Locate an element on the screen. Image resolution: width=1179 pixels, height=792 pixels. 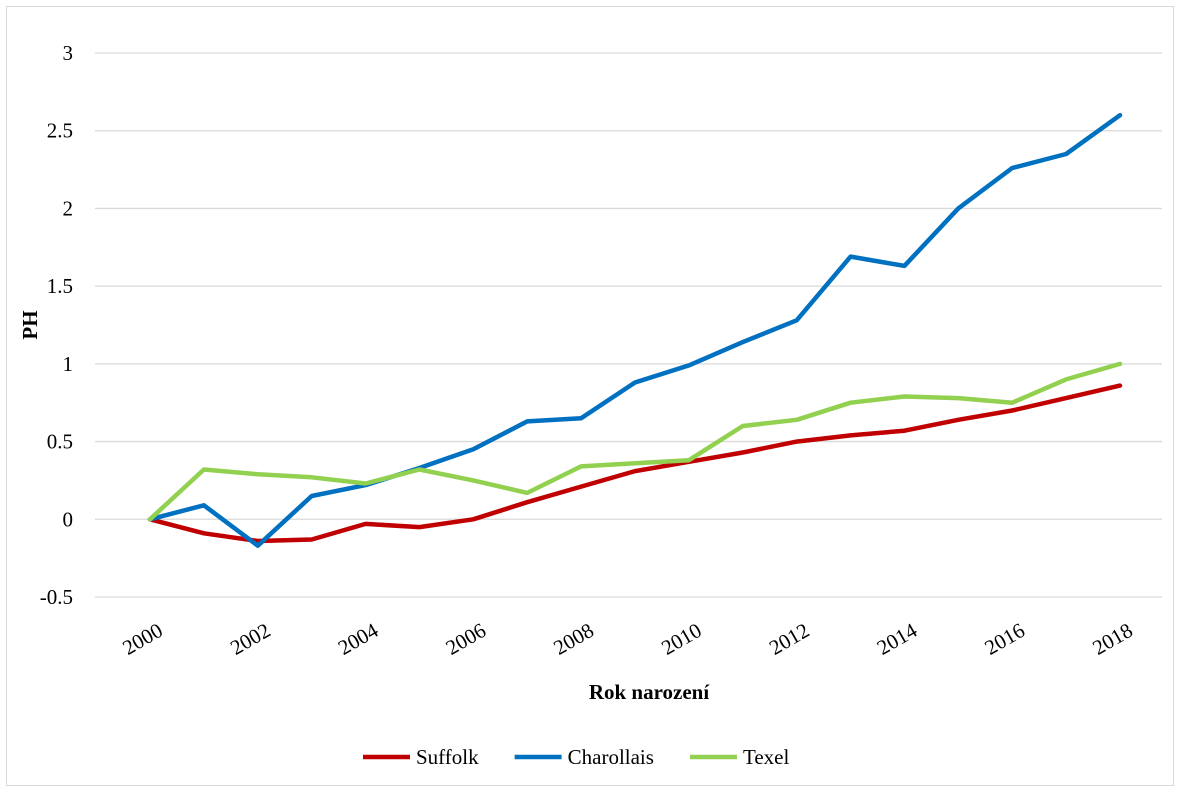
x-tick-label: 2014 is located at coordinates (897, 639).